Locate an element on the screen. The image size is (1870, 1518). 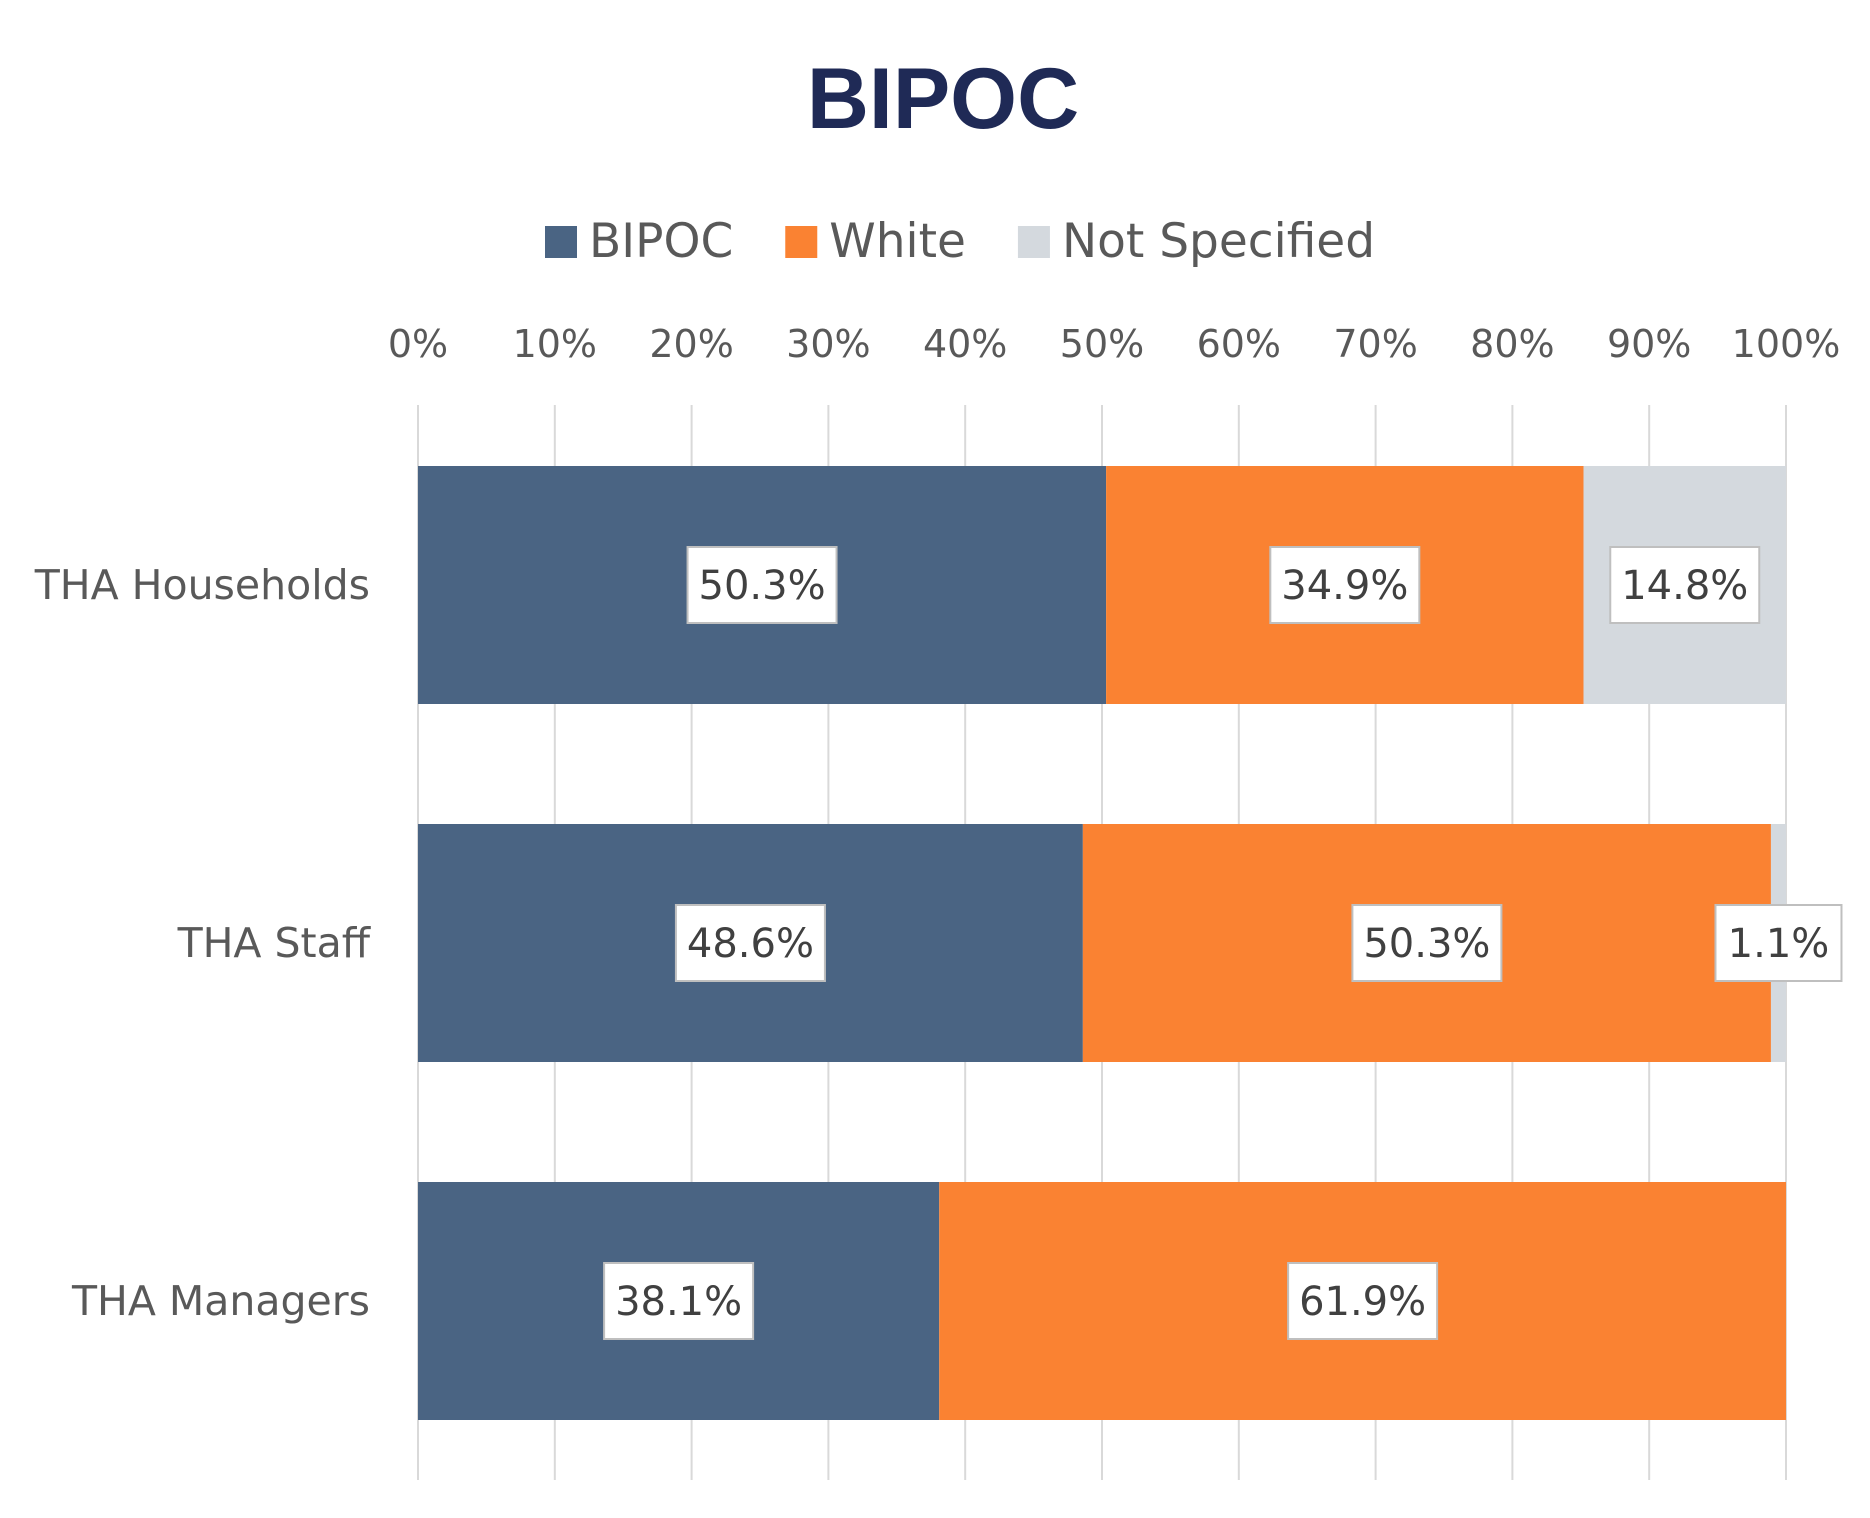
category-label: THA Households is located at coordinates (202, 585).